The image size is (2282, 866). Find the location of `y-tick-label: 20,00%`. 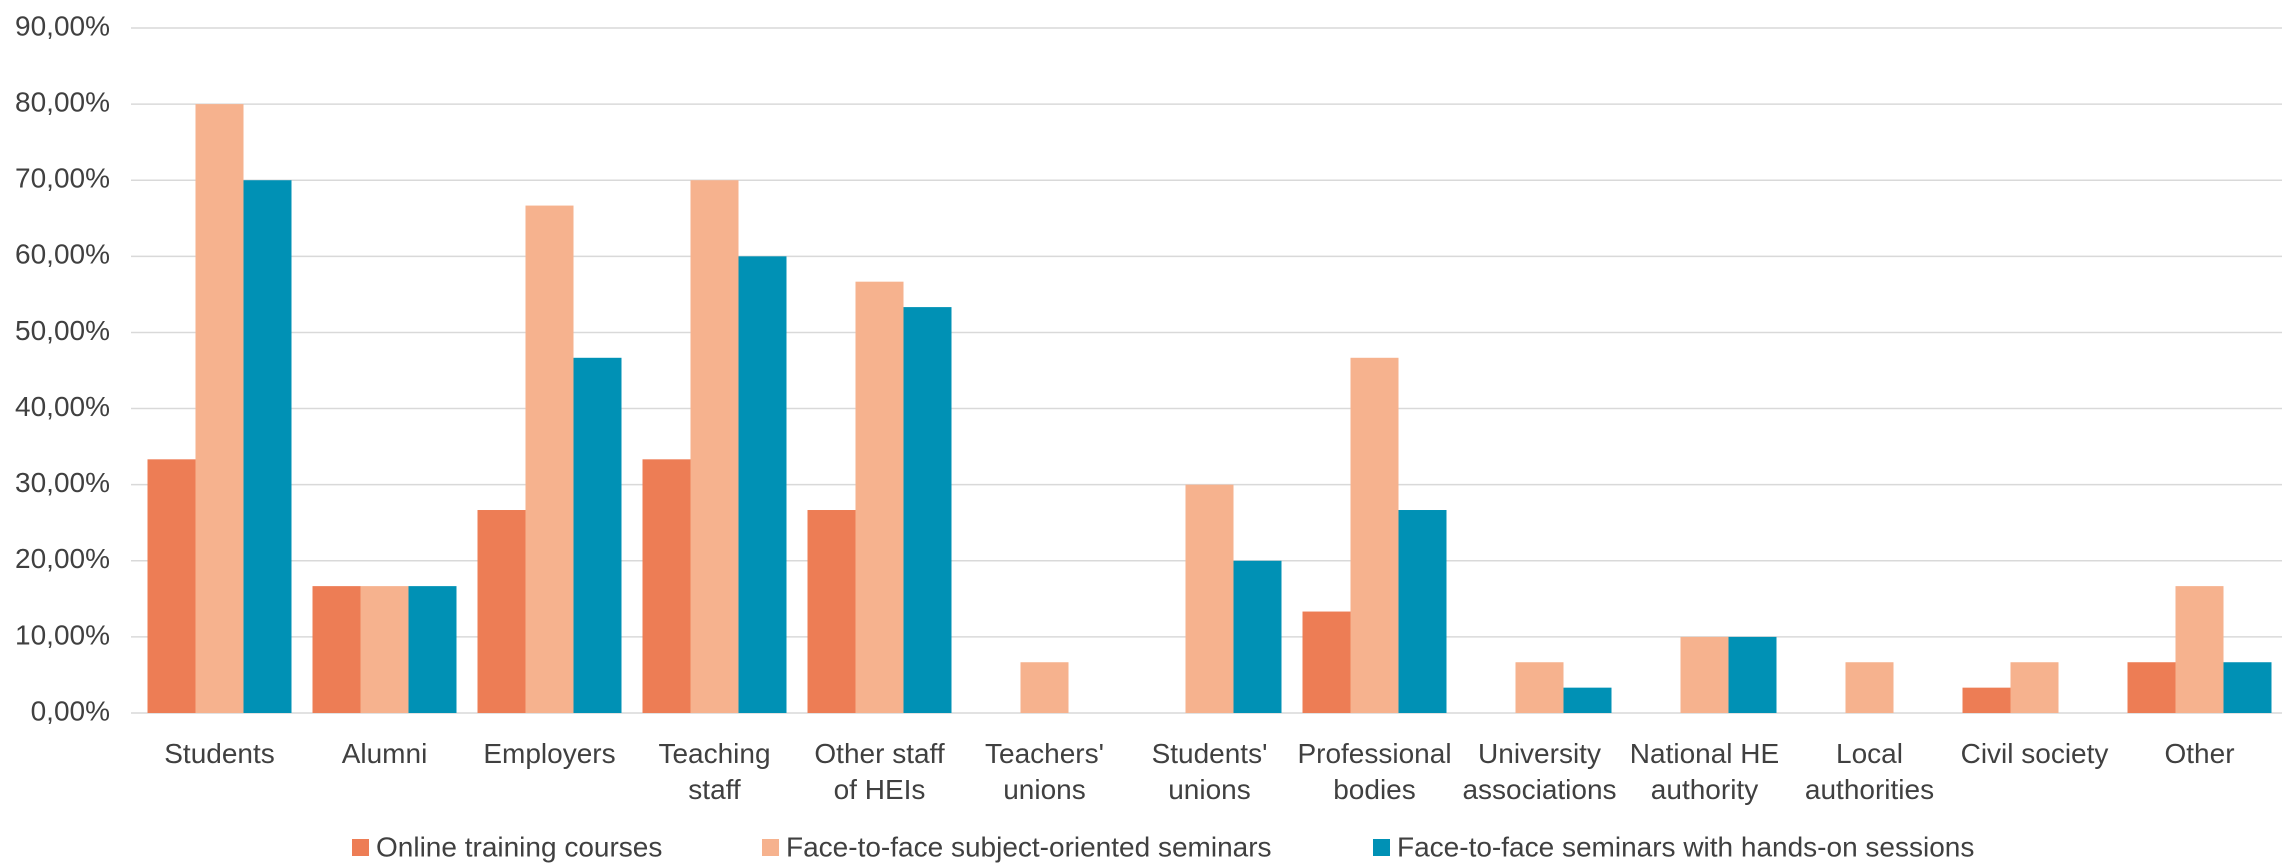

y-tick-label: 20,00% is located at coordinates (62, 558).